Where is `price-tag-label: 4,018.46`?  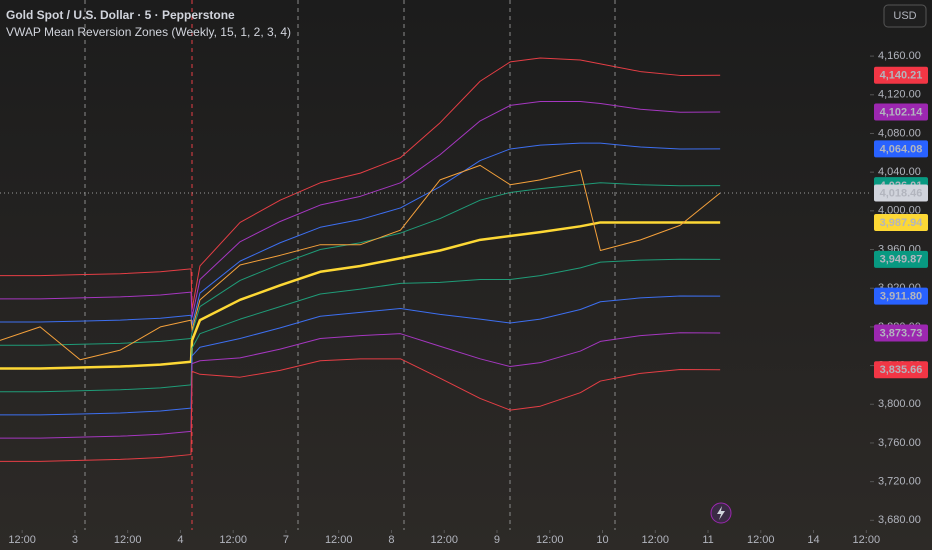
price-tag-label: 4,018.46 is located at coordinates (901, 193).